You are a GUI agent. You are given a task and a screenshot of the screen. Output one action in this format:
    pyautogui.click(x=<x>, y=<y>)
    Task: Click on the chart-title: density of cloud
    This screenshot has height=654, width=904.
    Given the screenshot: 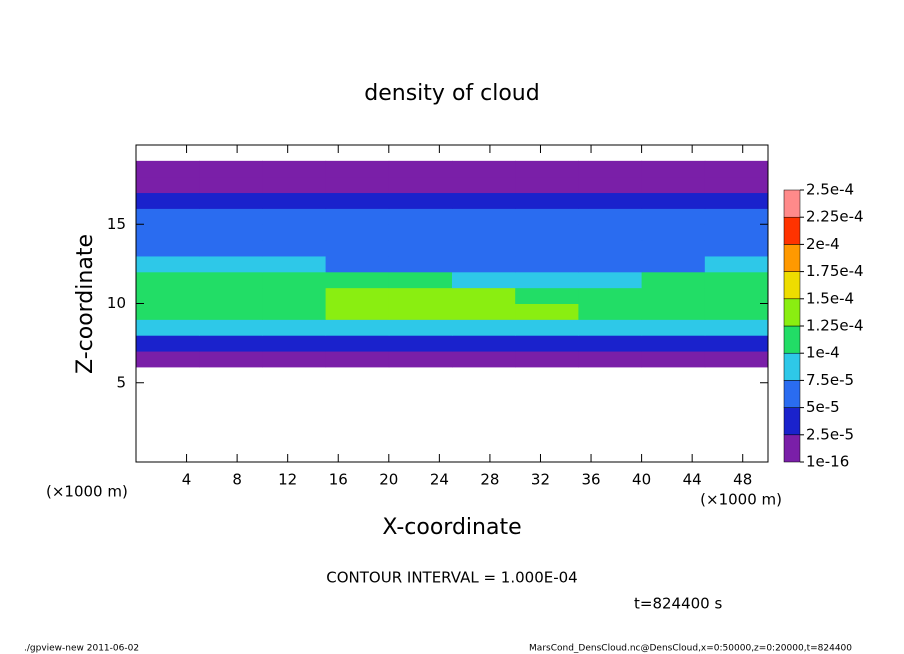 What is the action you would take?
    pyautogui.click(x=451, y=93)
    